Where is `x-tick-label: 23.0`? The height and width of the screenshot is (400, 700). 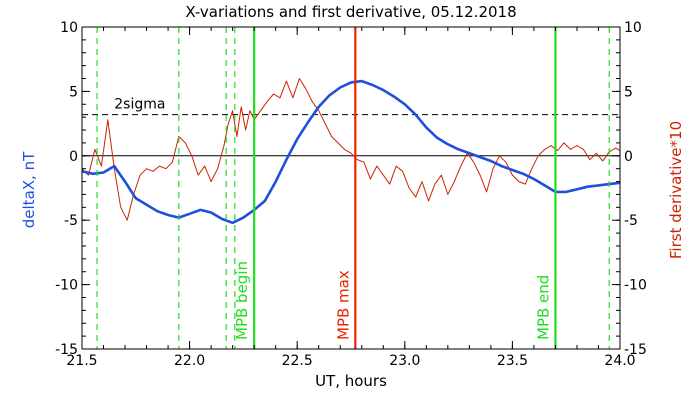 x-tick-label: 23.0 is located at coordinates (404, 361).